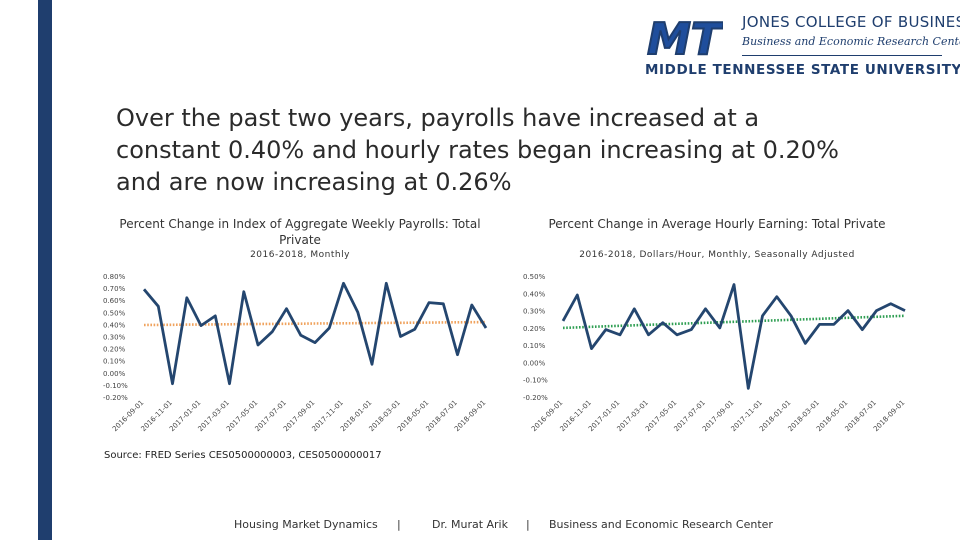 The image size is (960, 540). Describe the element at coordinates (851, 41) in the screenshot. I see `research-center-name: Business and Economic Research Center` at that location.